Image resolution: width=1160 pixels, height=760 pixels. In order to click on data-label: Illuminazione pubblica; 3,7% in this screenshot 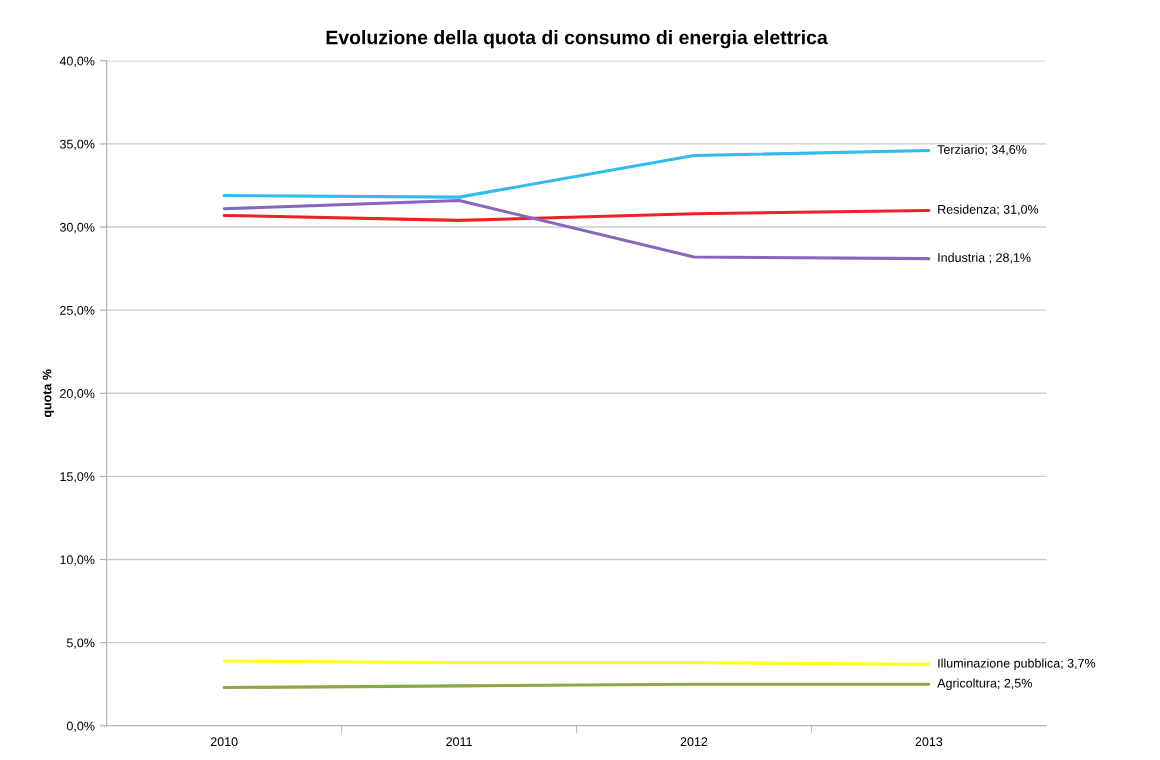, I will do `click(1017, 664)`.